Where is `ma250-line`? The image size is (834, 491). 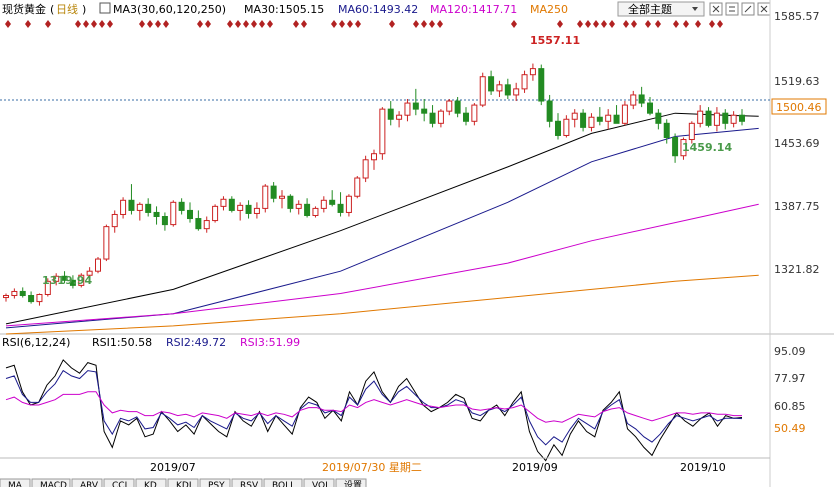 ma250-line is located at coordinates (382, 304).